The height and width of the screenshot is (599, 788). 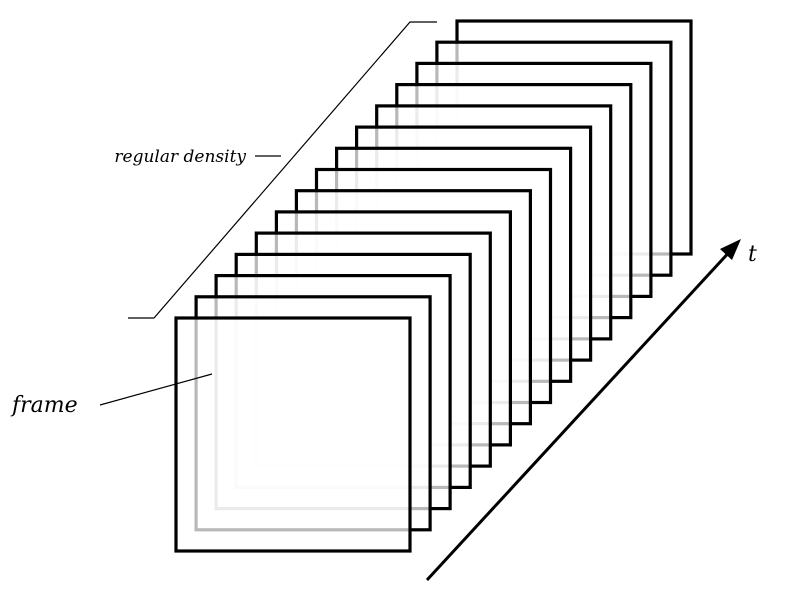 I want to click on time-axis-arrowhead, so click(x=730, y=249).